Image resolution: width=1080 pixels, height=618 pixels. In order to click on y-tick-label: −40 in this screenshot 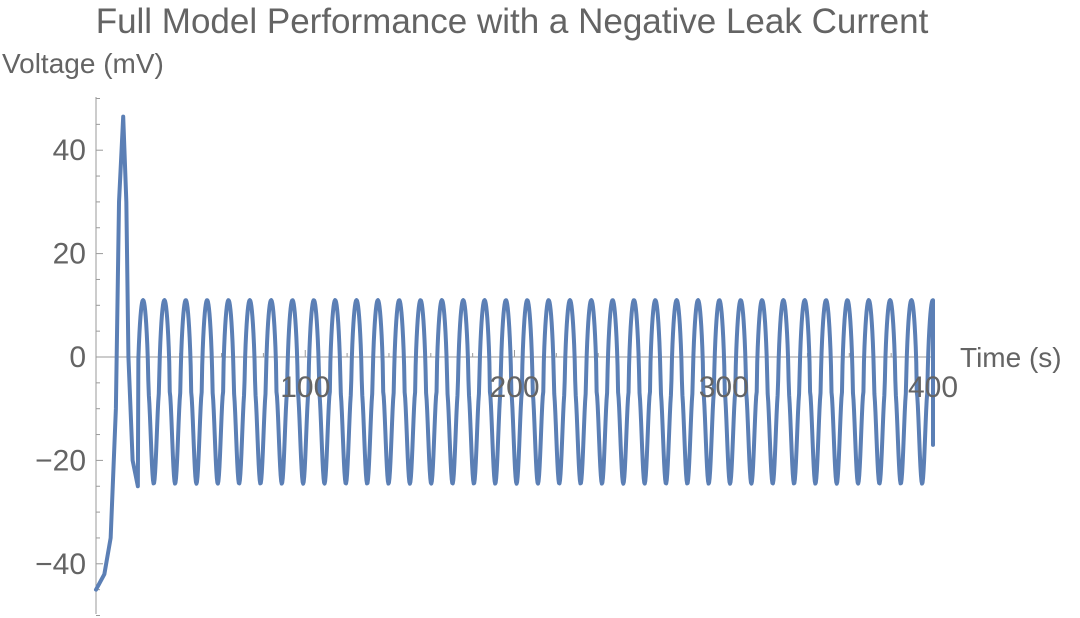, I will do `click(60, 564)`.